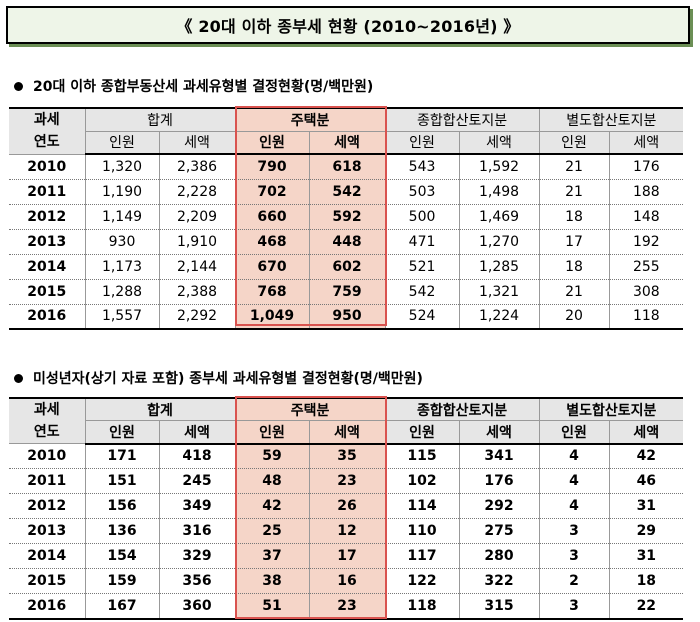 Image resolution: width=700 pixels, height=622 pixels. I want to click on value-cell: 1,288, so click(122, 292).